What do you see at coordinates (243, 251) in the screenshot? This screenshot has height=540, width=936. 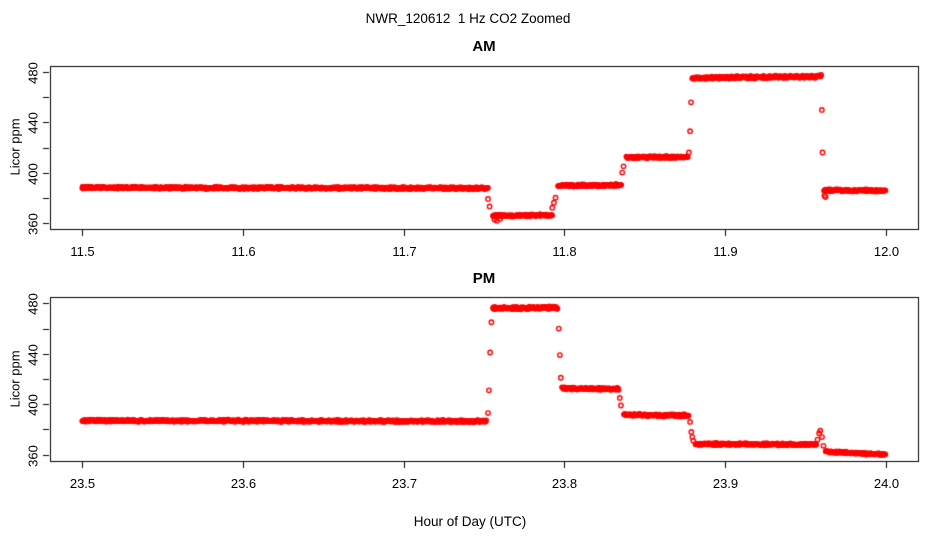 I see `x-tick-label: 11.6` at bounding box center [243, 251].